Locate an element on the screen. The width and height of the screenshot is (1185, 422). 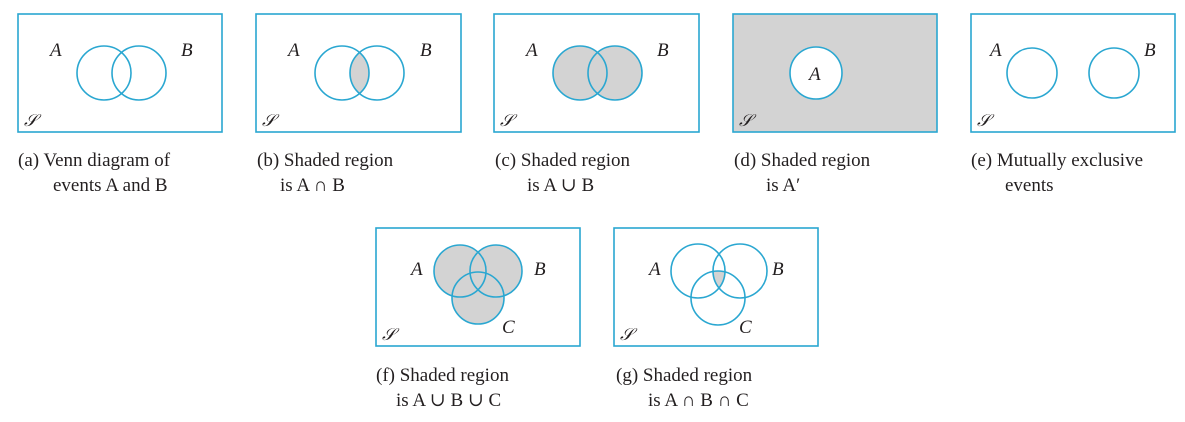
caption-line-2: is A ∩ B is located at coordinates (312, 185).